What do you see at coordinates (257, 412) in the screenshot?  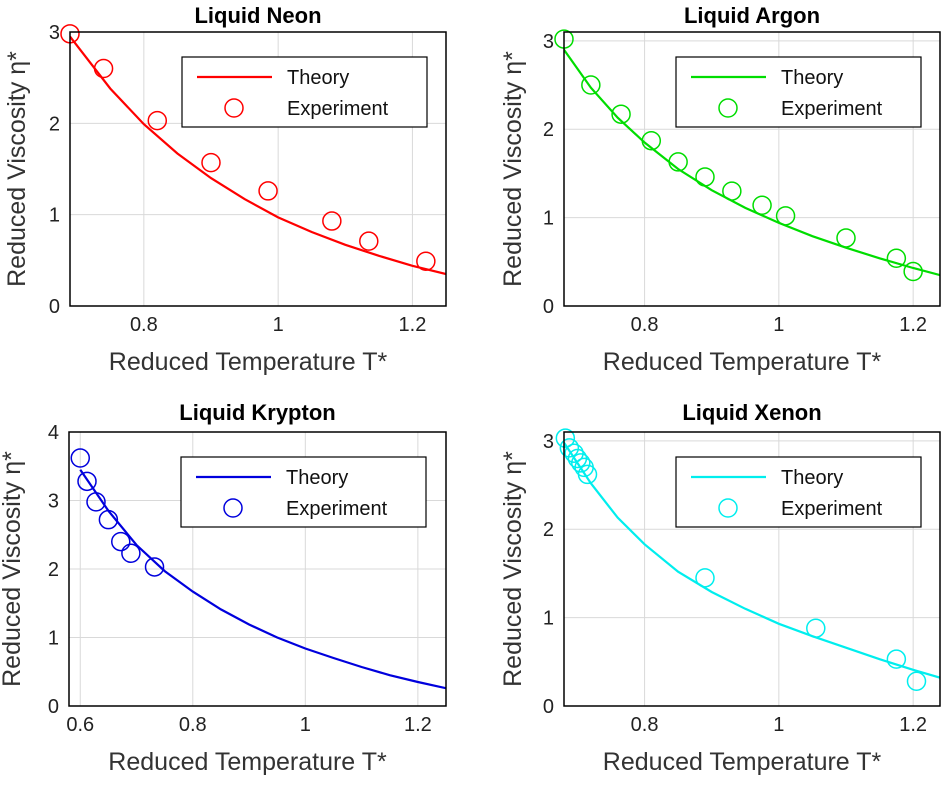 I see `chart-title: Liquid Krypton` at bounding box center [257, 412].